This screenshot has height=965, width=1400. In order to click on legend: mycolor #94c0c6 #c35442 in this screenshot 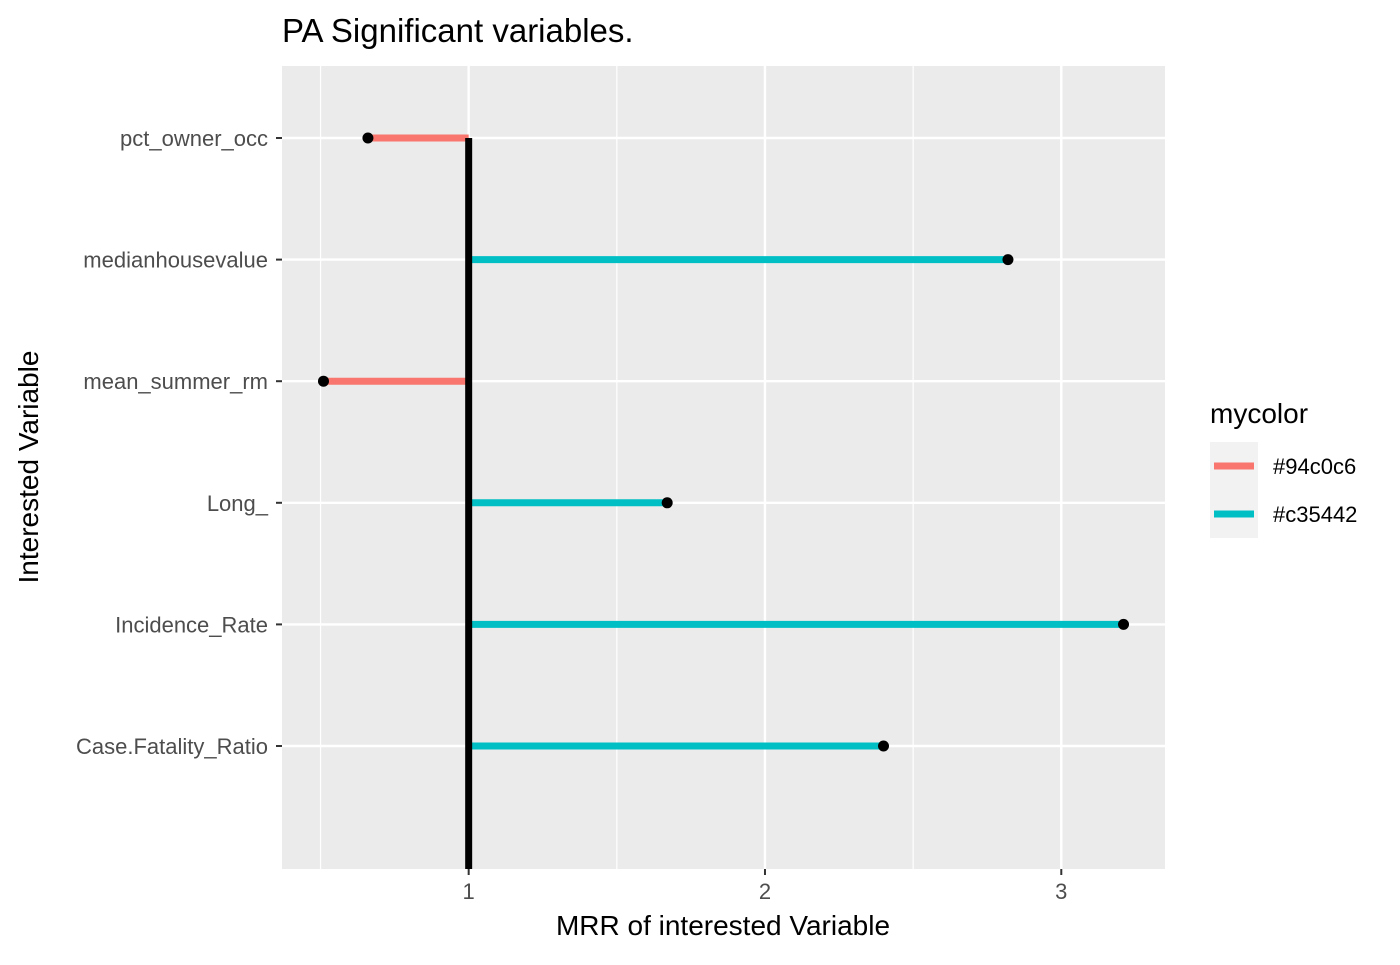, I will do `click(1283, 468)`.